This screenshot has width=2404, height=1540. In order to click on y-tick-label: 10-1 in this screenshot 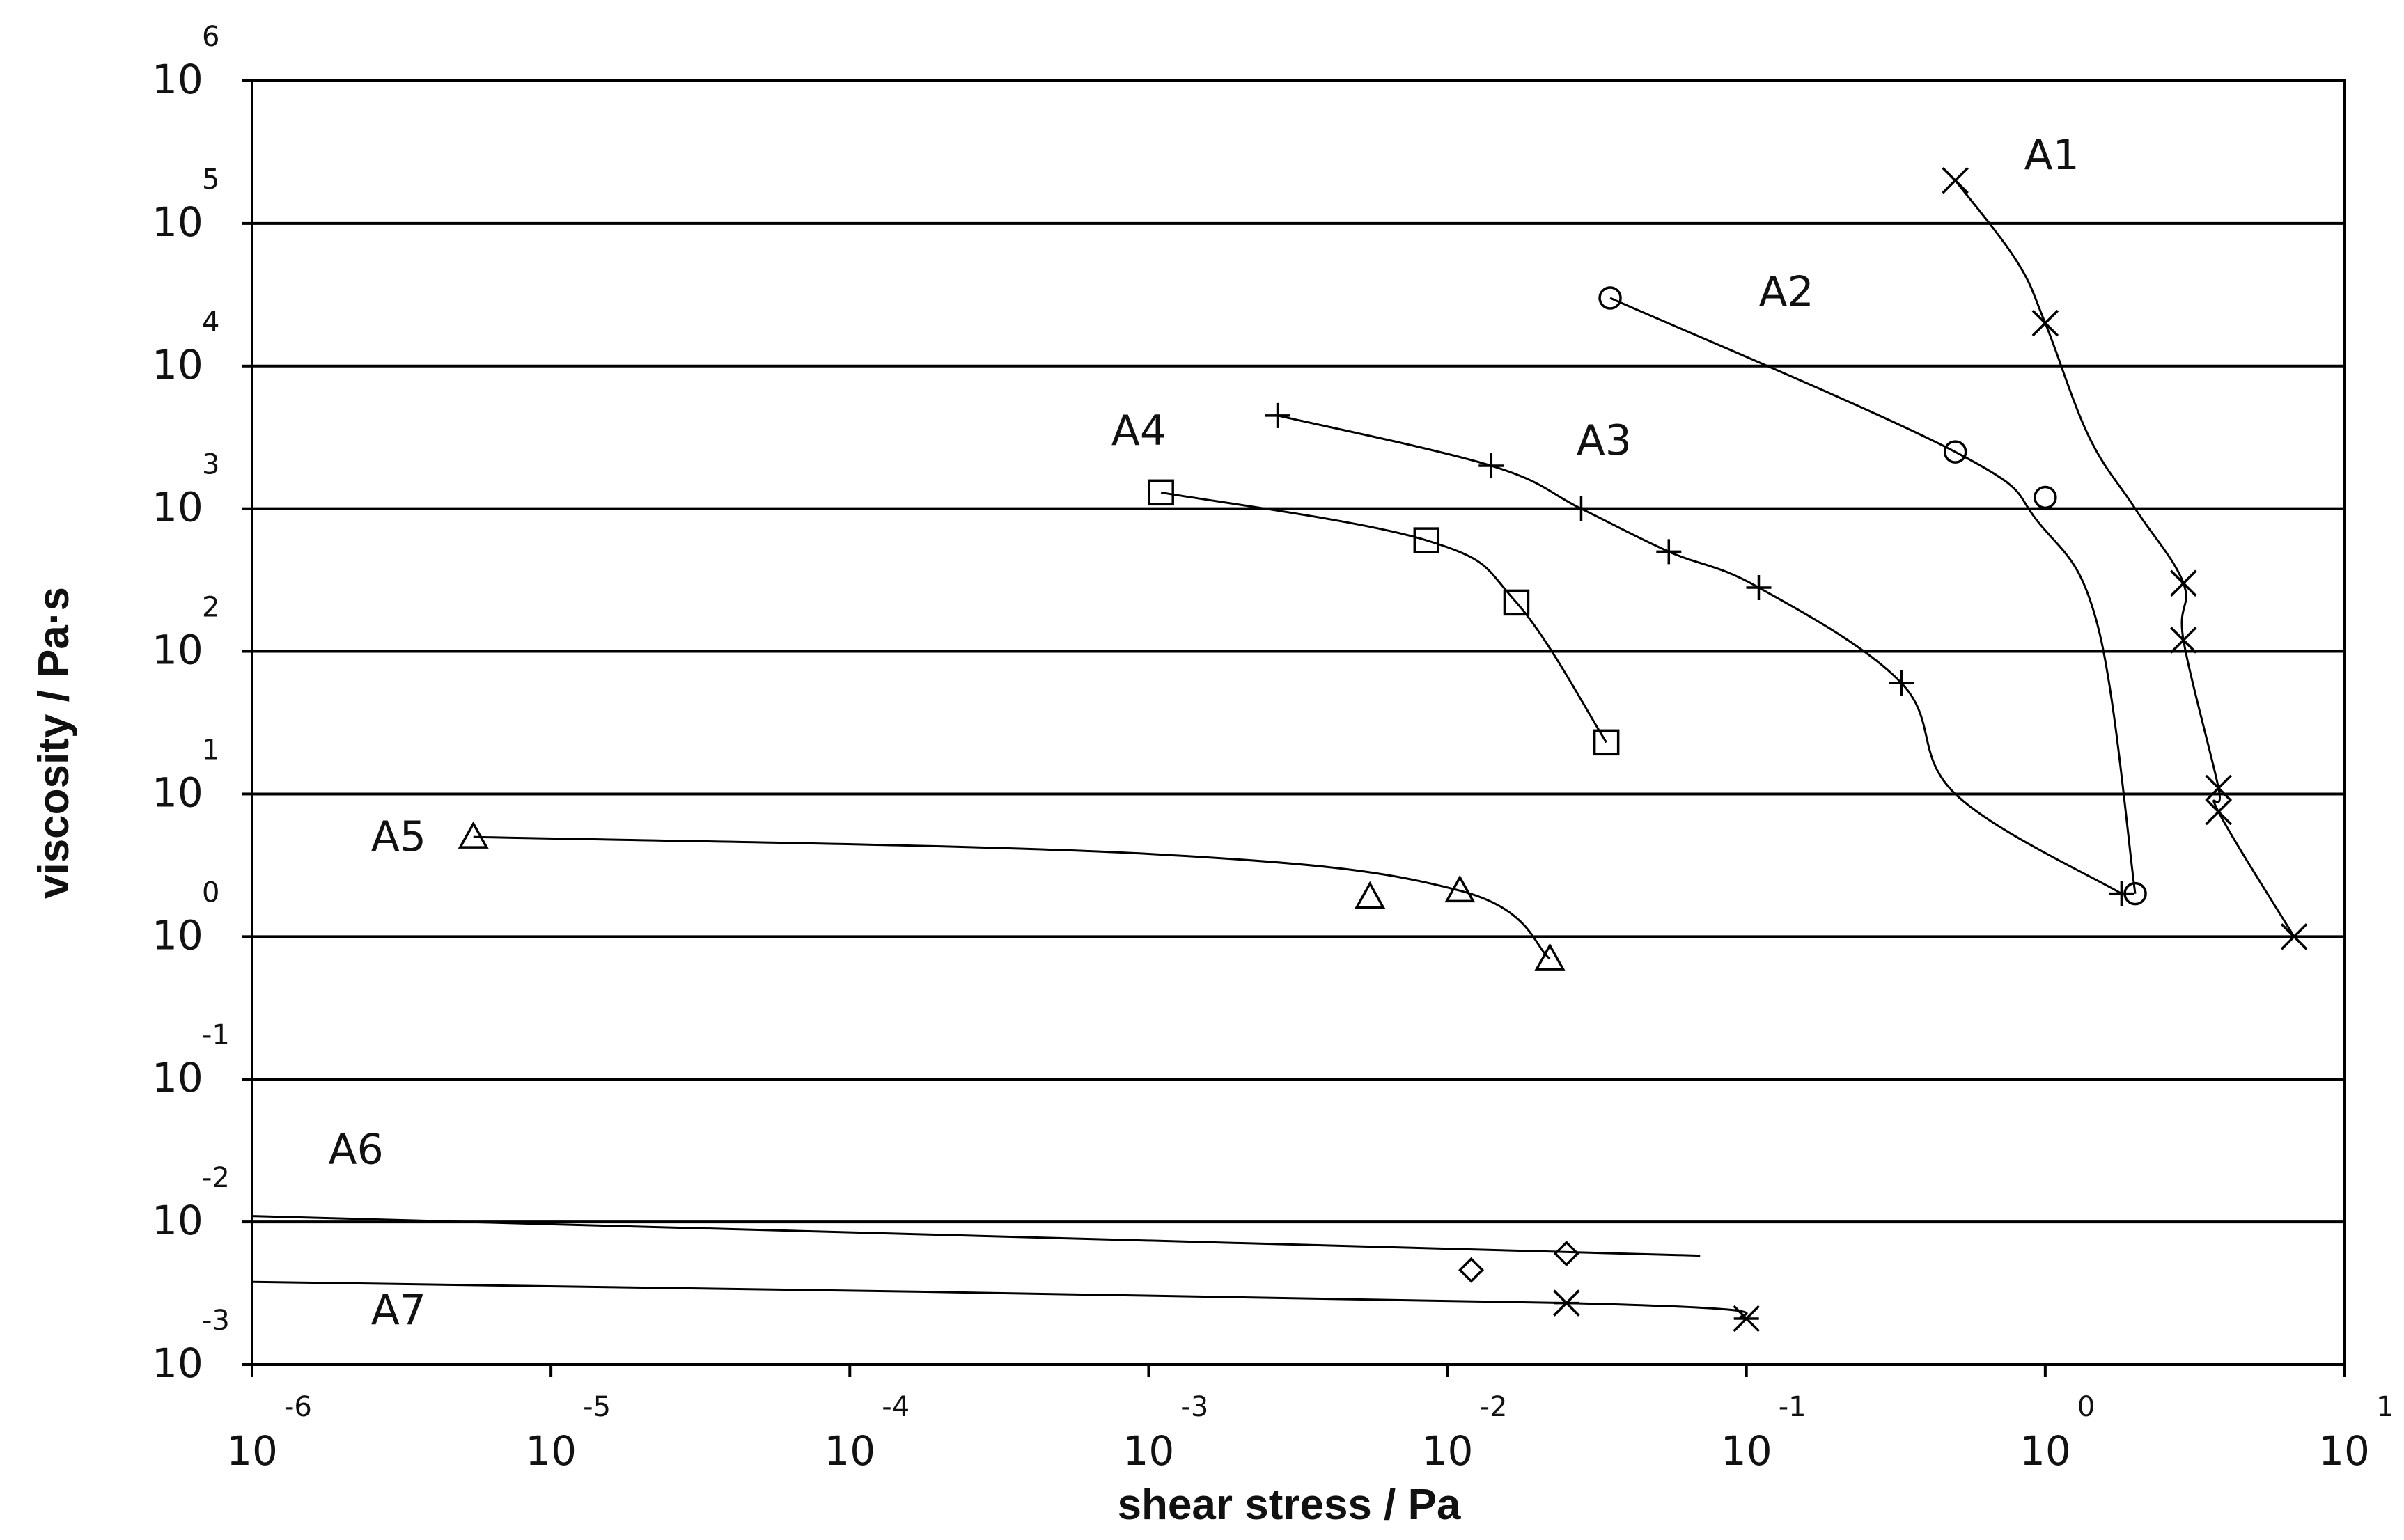, I will do `click(191, 1060)`.